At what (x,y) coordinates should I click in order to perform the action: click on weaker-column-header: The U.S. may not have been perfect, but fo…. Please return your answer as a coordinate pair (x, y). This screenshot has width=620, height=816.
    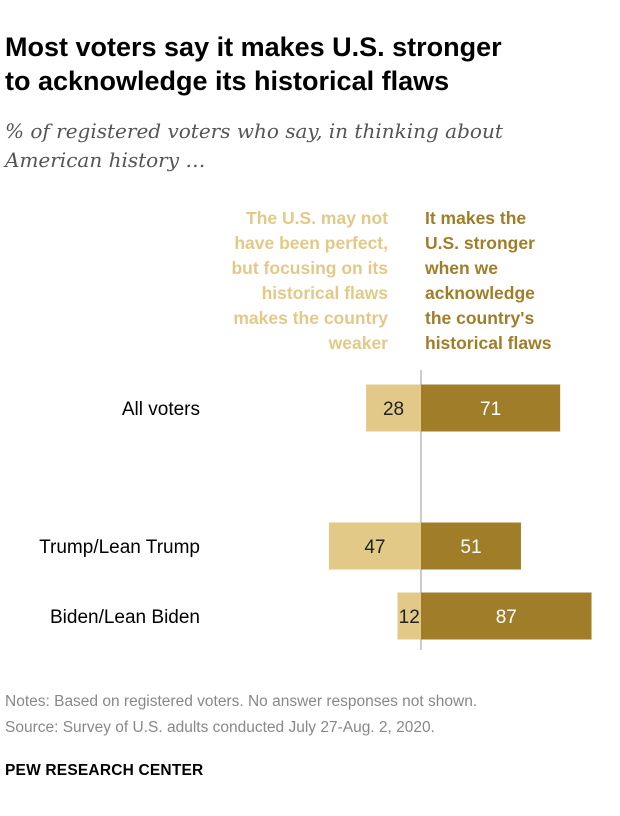
    Looking at the image, I should click on (293, 281).